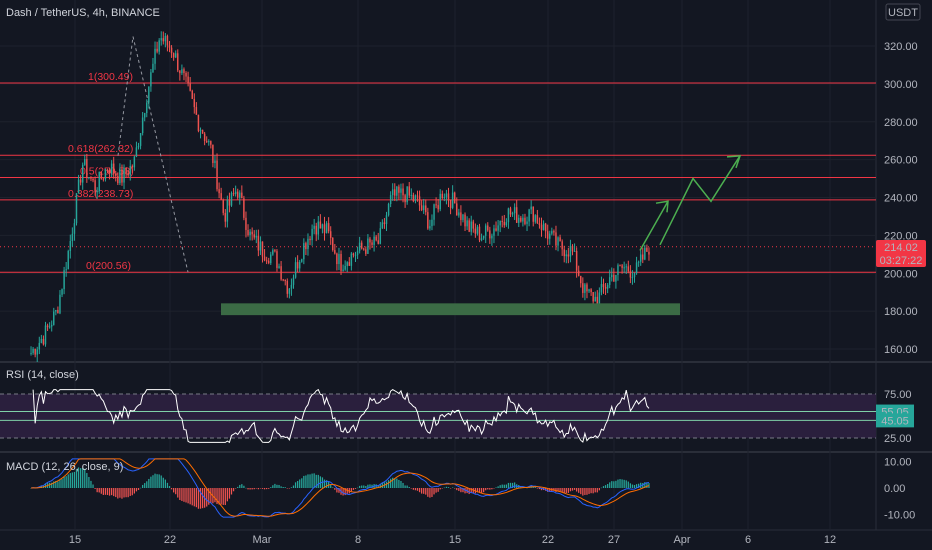  I want to click on currency-button-label: USDT, so click(903, 13).